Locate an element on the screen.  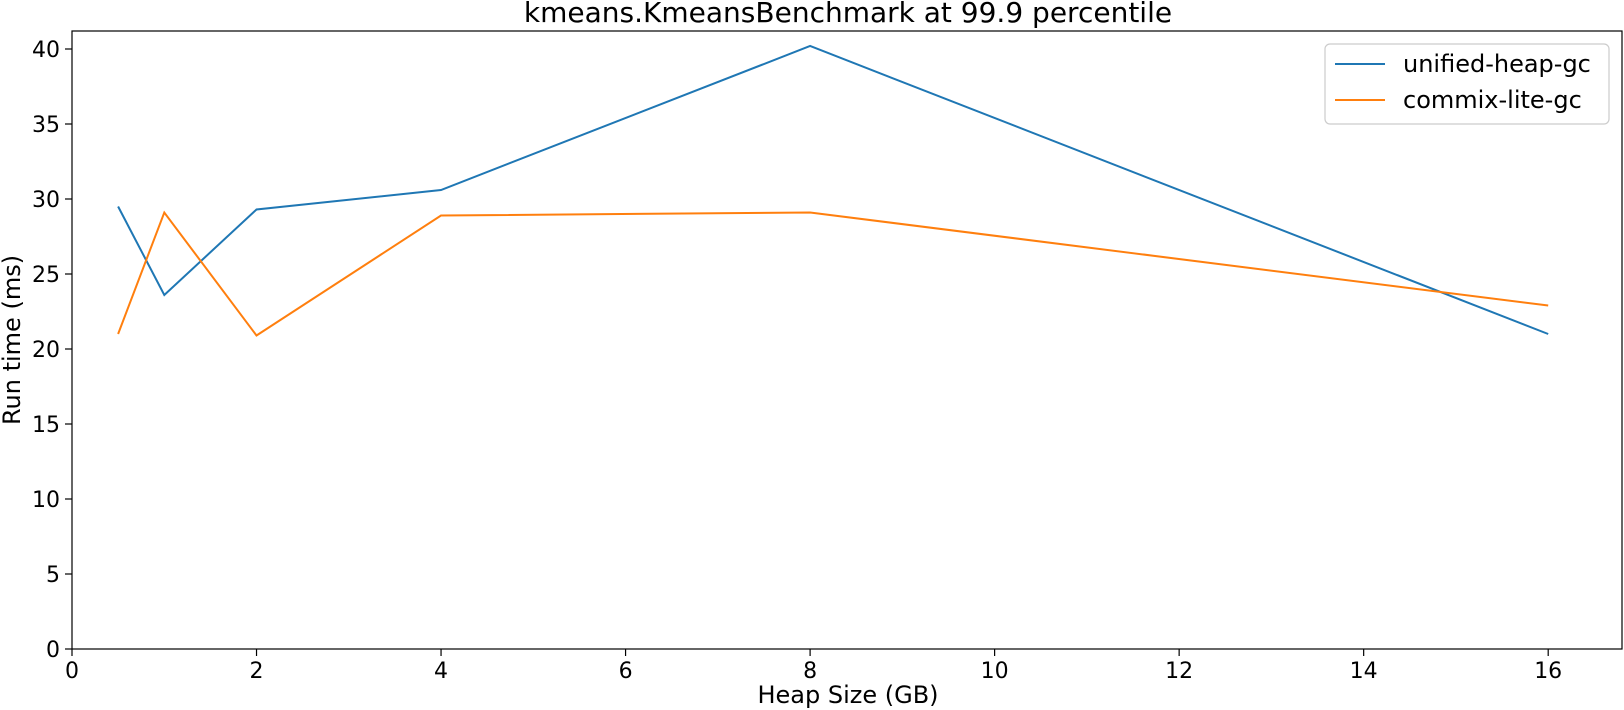
y-axis: 0 5 10 15 20 25 30 35 40 is located at coordinates (52, 350).